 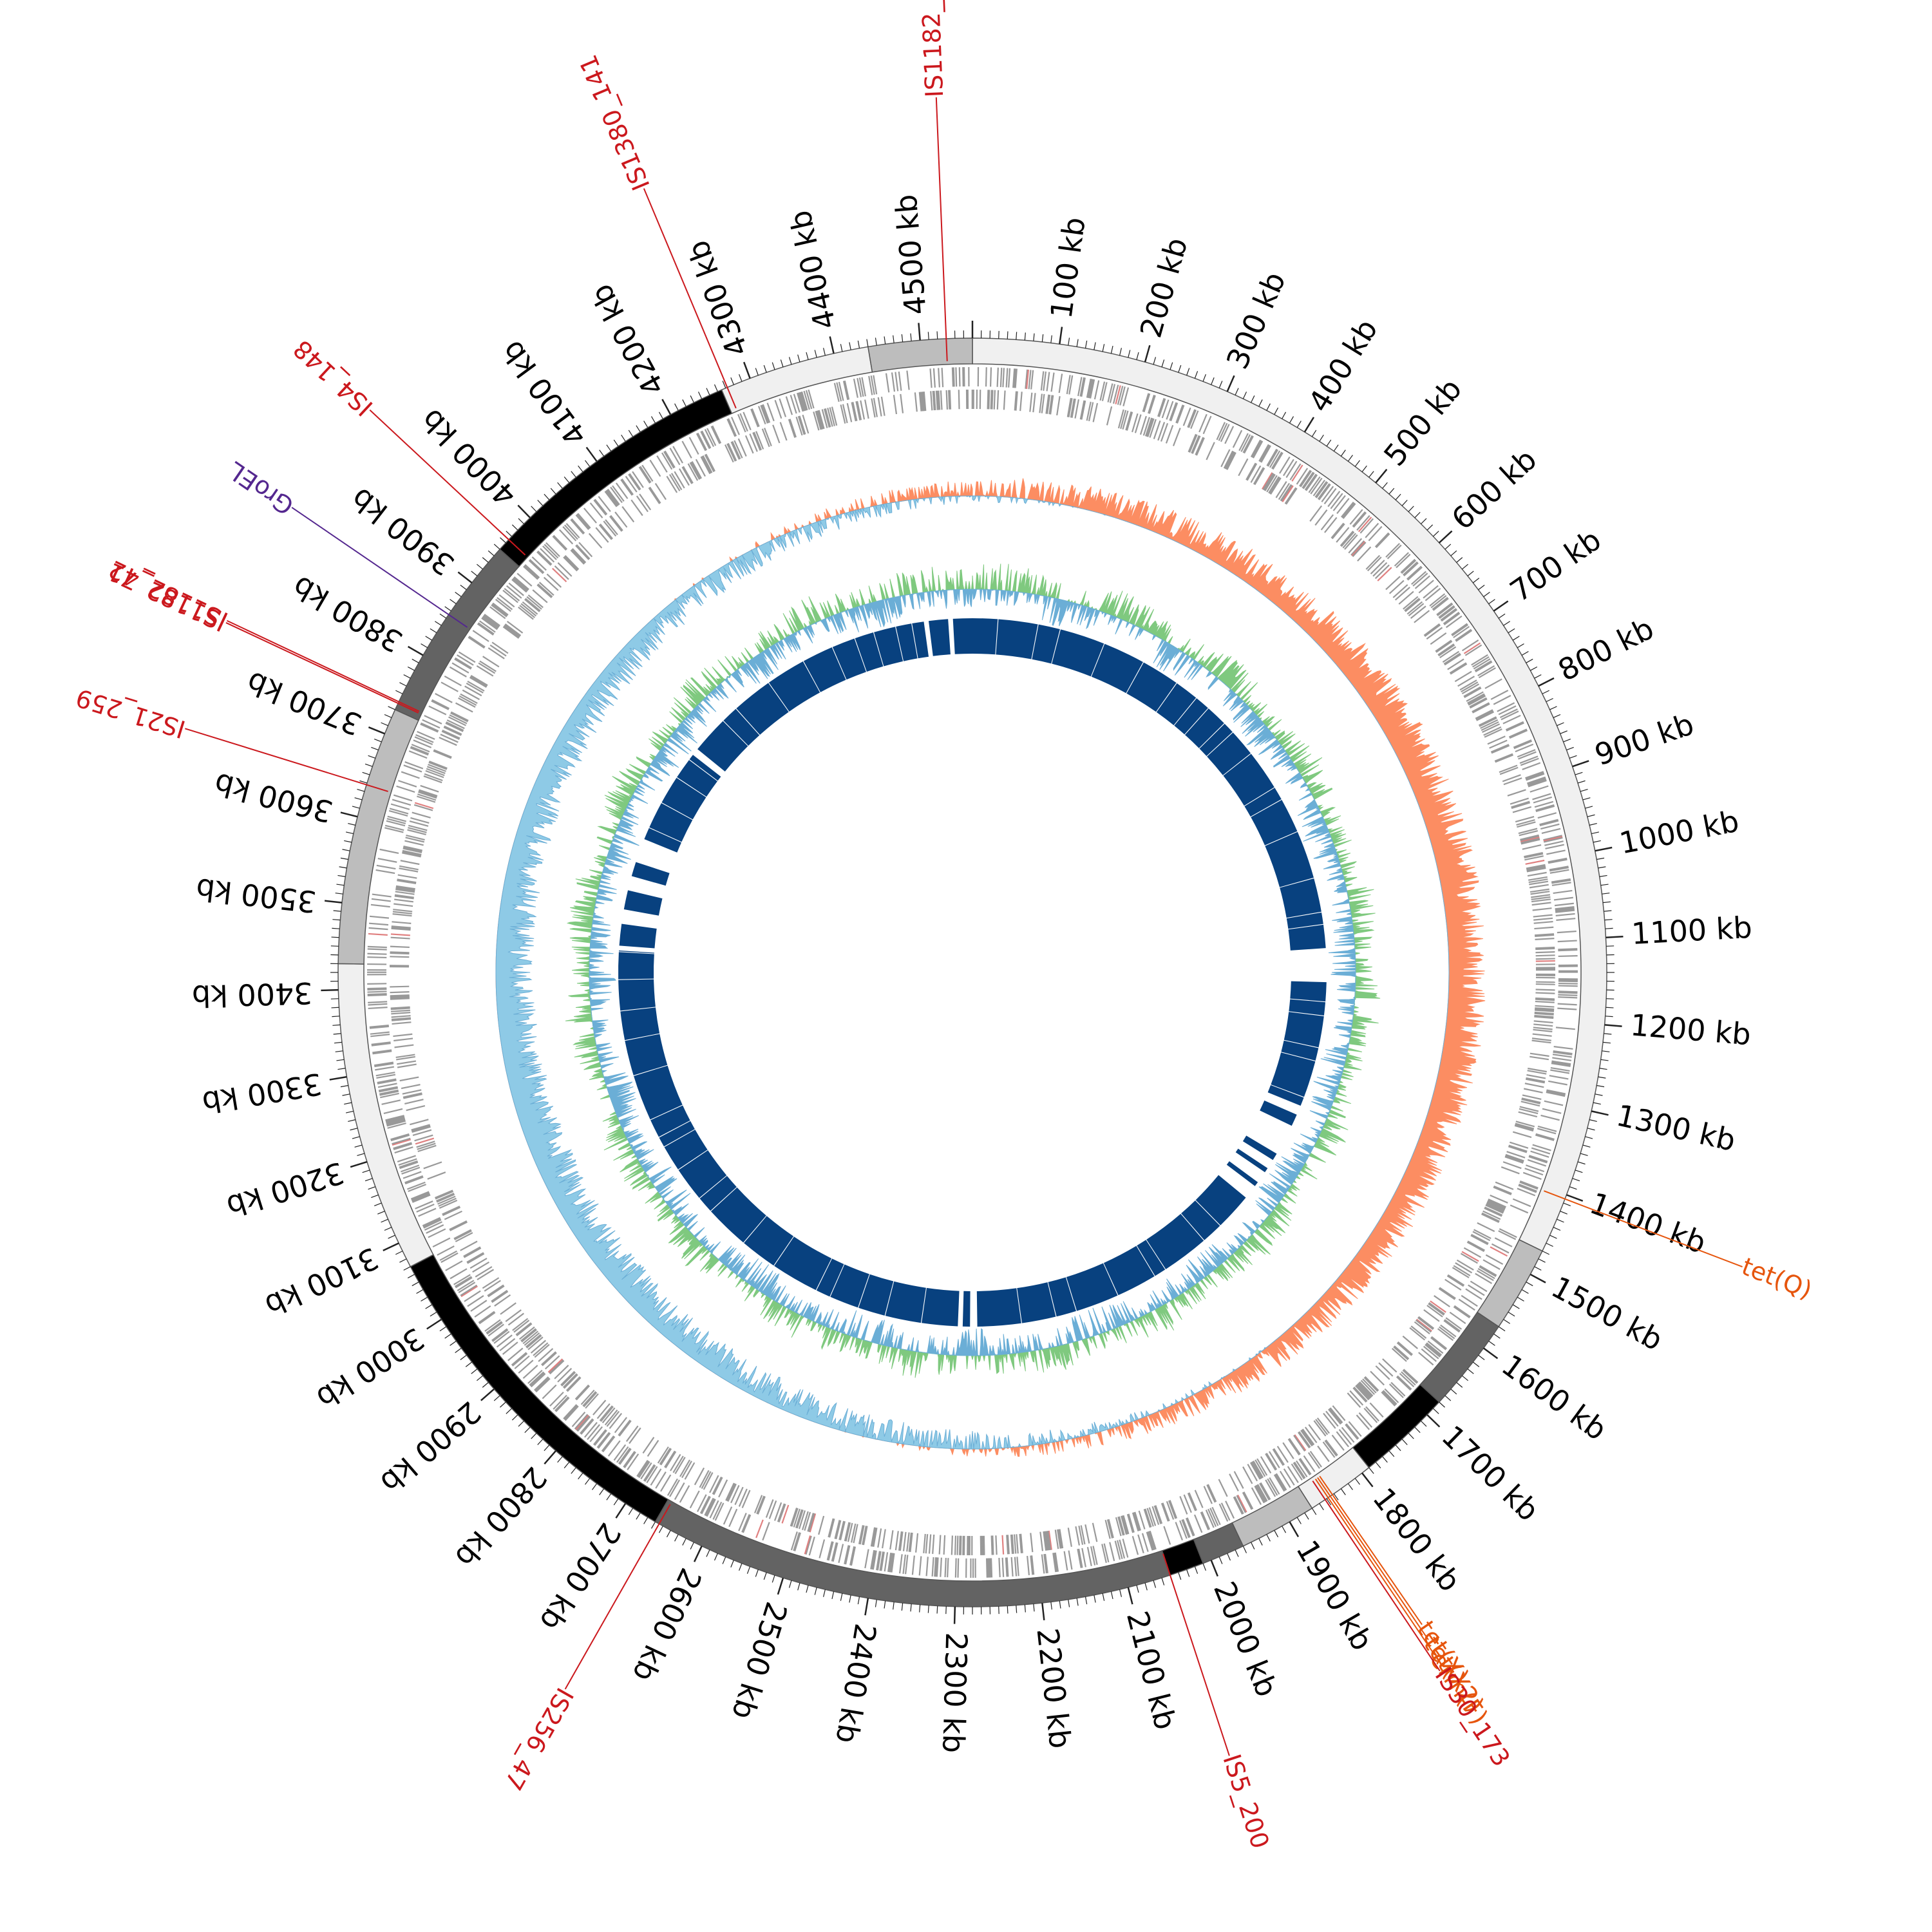 What do you see at coordinates (760, 1661) in the screenshot?
I see `tick-label: 2500 kb` at bounding box center [760, 1661].